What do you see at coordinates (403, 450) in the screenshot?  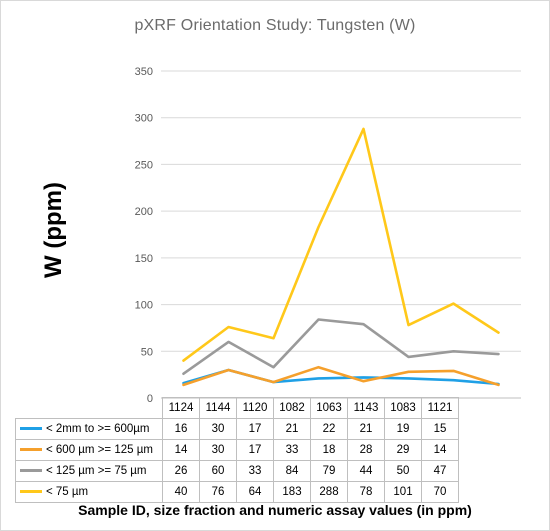 I see `data-label: 29` at bounding box center [403, 450].